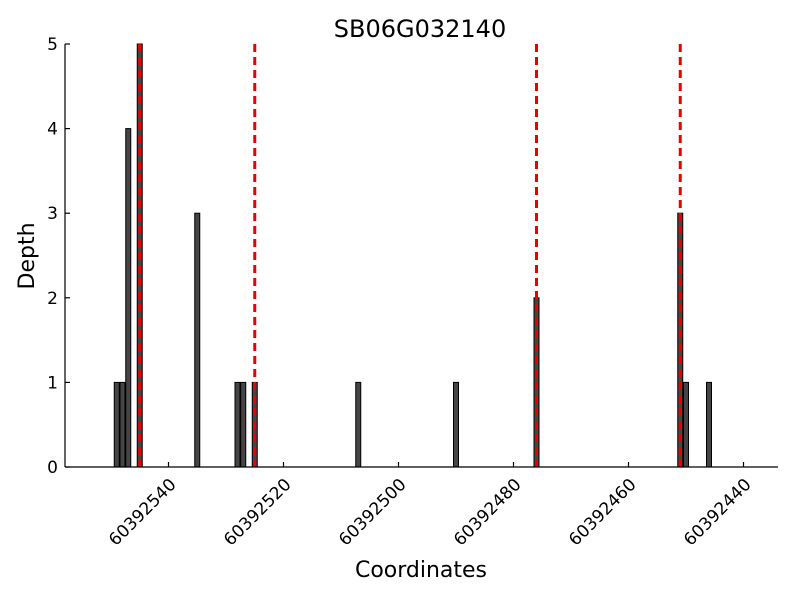 The image size is (800, 600). Describe the element at coordinates (602, 512) in the screenshot. I see `x-tick-label-4: 60392460` at that location.